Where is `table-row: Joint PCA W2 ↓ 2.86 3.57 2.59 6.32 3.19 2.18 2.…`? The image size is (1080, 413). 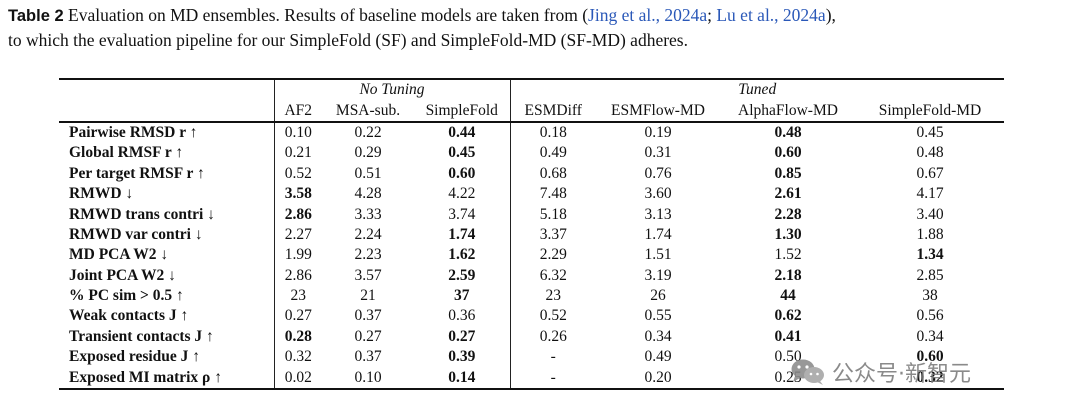 table-row: Joint PCA W2 ↓ 2.86 3.57 2.59 6.32 3.19 2.18 2.… is located at coordinates (531, 275).